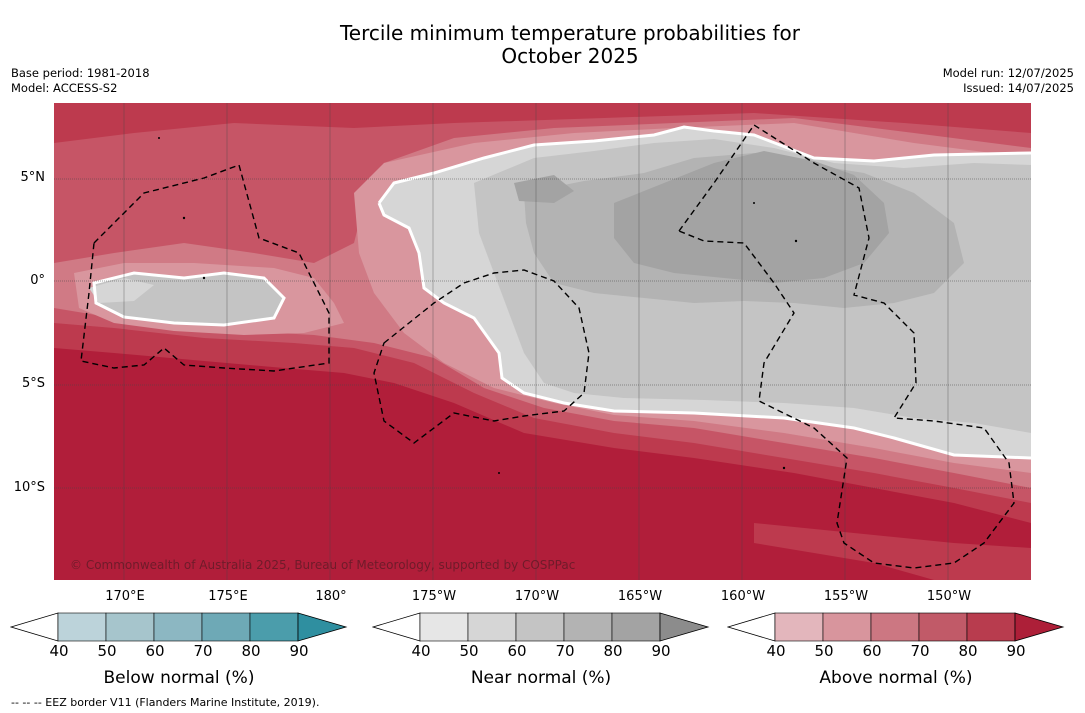  I want to click on colorbar-above-min-arrow, so click(751, 627).